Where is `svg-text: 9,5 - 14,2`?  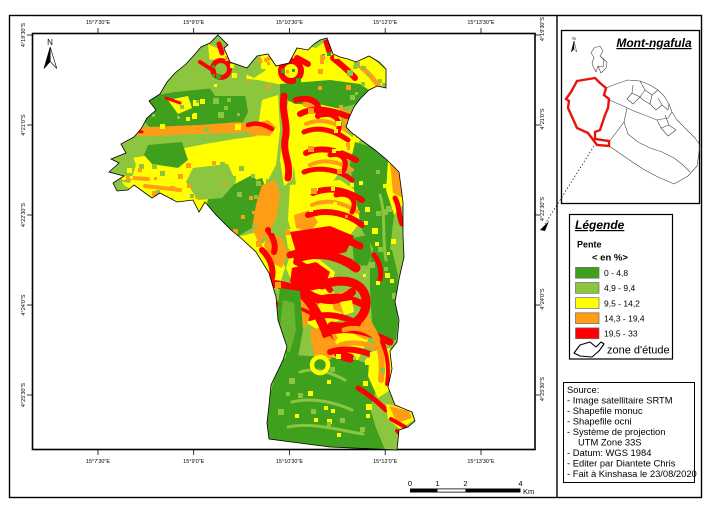
svg-text: 9,5 - 14,2 is located at coordinates (622, 303).